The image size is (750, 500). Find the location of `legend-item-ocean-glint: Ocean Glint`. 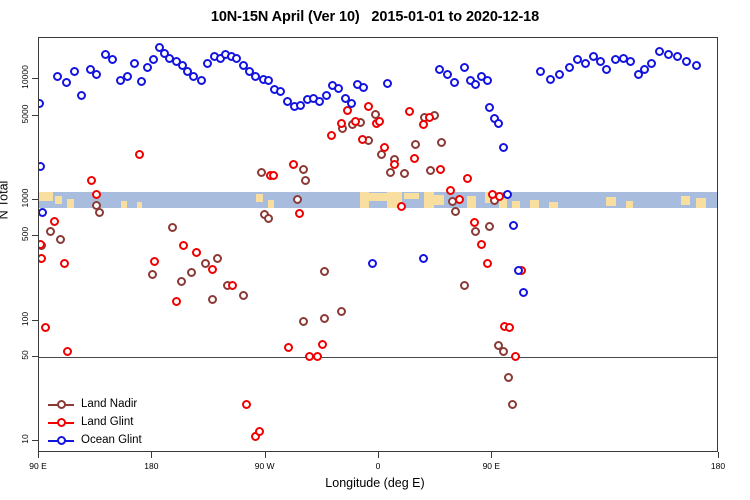

legend-item-ocean-glint: Ocean Glint is located at coordinates (95, 440).